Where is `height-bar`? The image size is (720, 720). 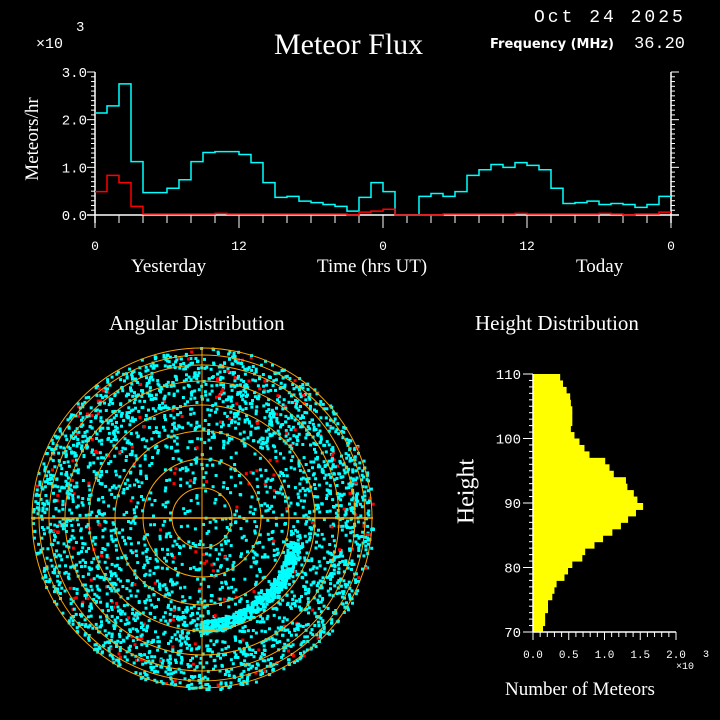 height-bar is located at coordinates (588, 506).